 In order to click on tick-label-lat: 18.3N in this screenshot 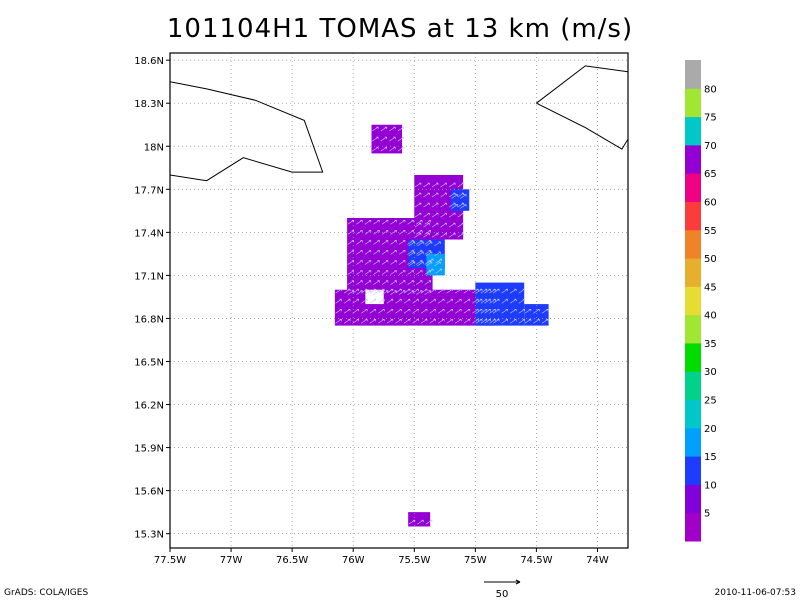, I will do `click(149, 104)`.